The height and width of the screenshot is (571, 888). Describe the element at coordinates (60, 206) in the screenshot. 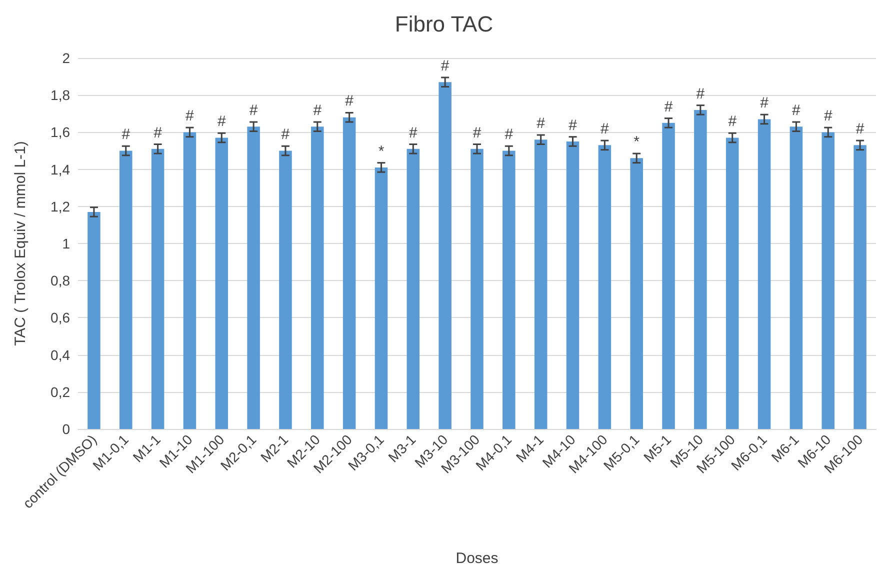

I see `y-tick-label: 1,2` at that location.